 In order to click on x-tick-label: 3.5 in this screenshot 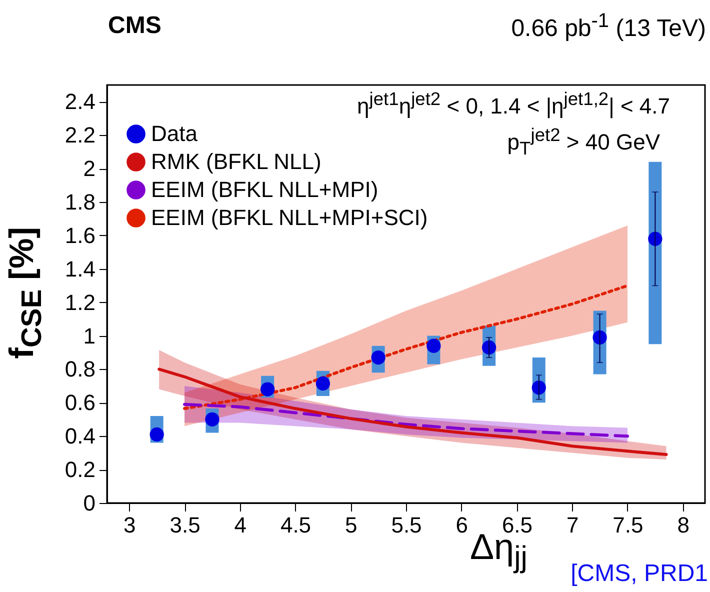, I will do `click(185, 525)`.